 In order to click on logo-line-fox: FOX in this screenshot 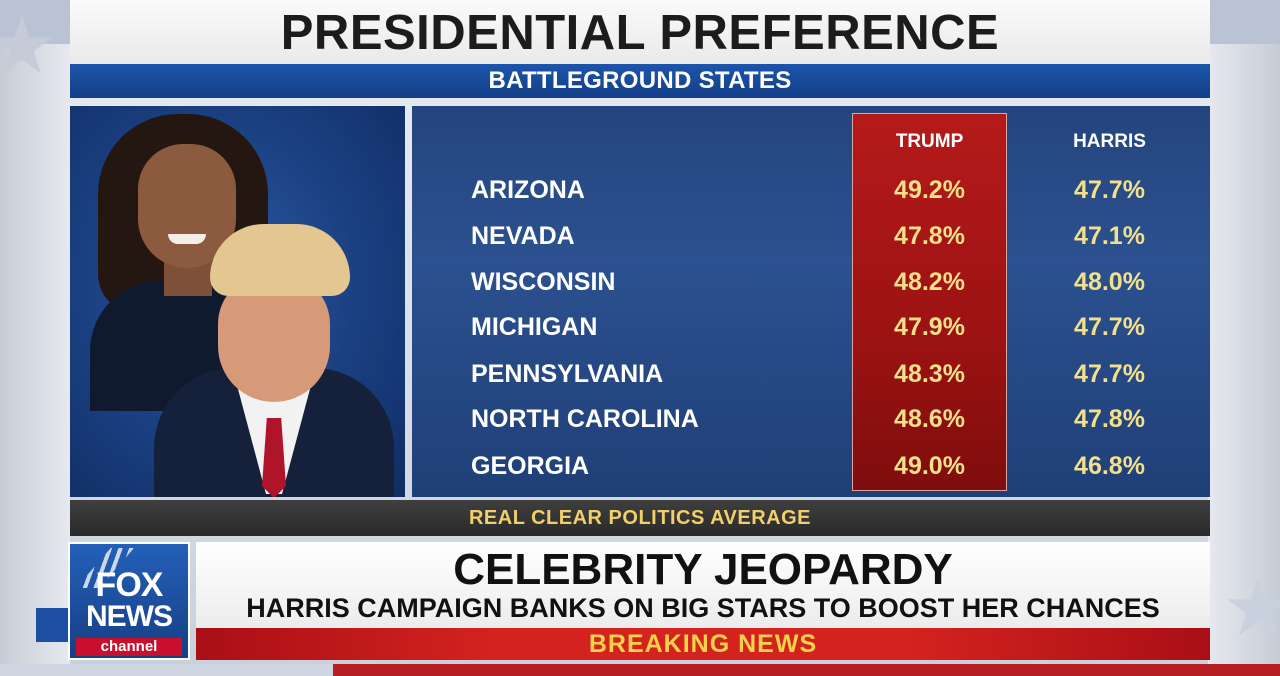, I will do `click(129, 585)`.